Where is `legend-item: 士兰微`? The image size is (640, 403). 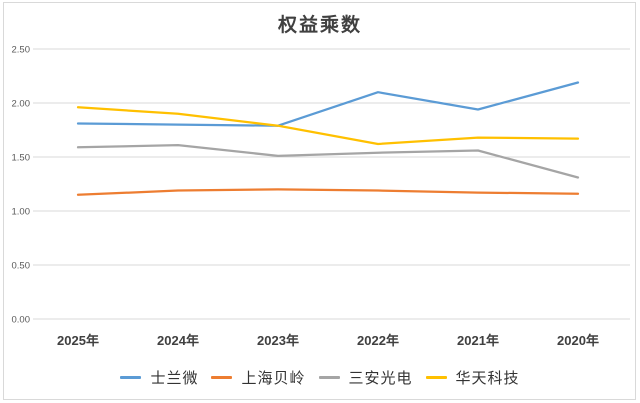 legend-item: 士兰微 is located at coordinates (159, 377).